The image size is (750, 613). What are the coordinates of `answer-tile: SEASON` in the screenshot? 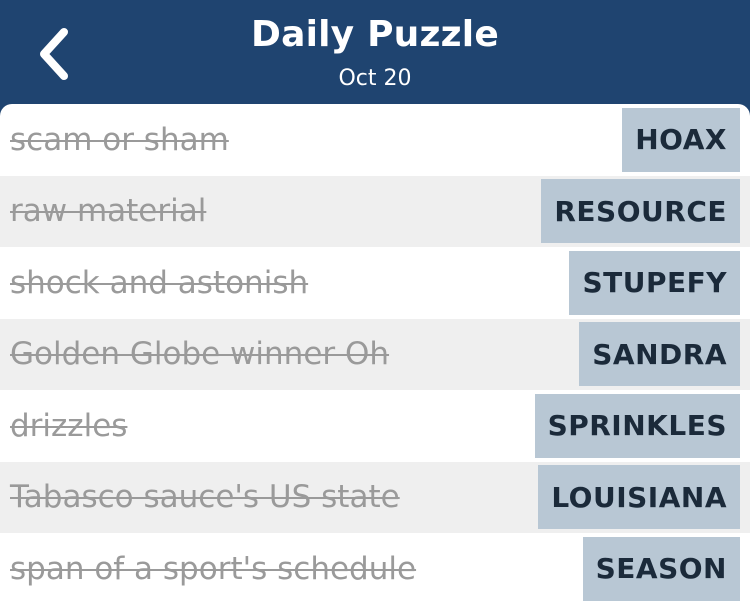 It's located at (661, 568).